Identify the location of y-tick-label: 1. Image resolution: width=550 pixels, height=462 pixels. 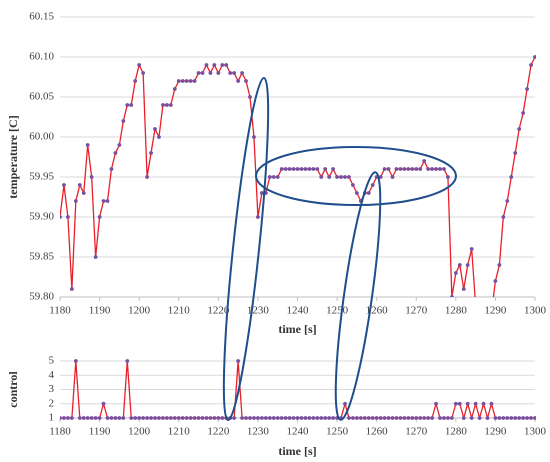
(52, 418).